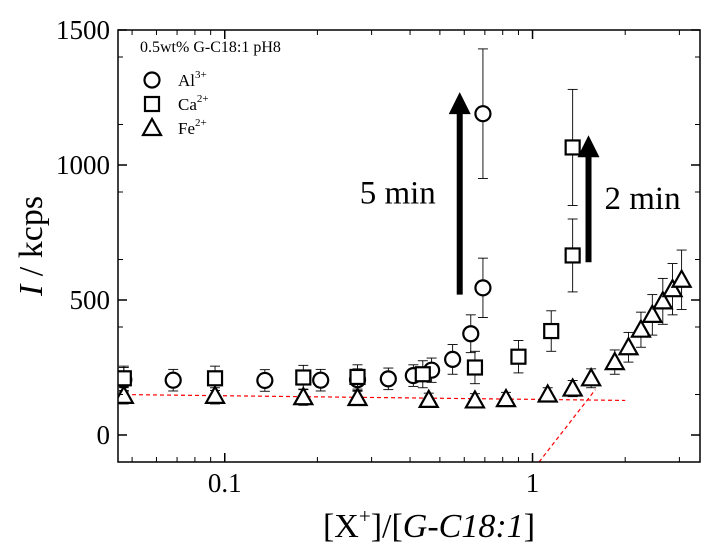 The height and width of the screenshot is (543, 701). What do you see at coordinates (192, 127) in the screenshot?
I see `legend-label: Fe2+` at bounding box center [192, 127].